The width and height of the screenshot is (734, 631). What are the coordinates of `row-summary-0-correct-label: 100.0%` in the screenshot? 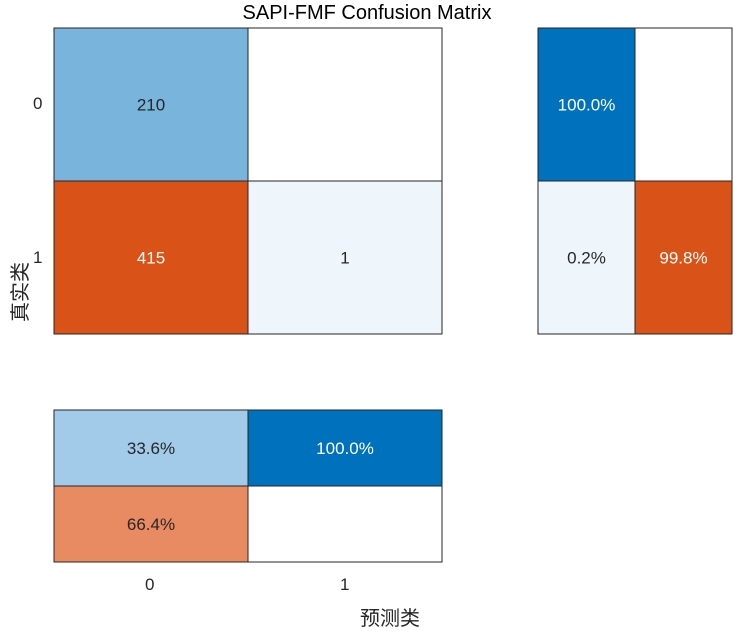 It's located at (587, 105).